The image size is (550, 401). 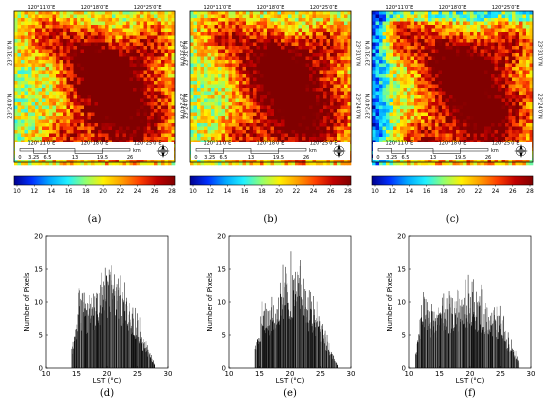 I want to click on longitude-tick-top: 120°18′0″E, so click(x=271, y=8).